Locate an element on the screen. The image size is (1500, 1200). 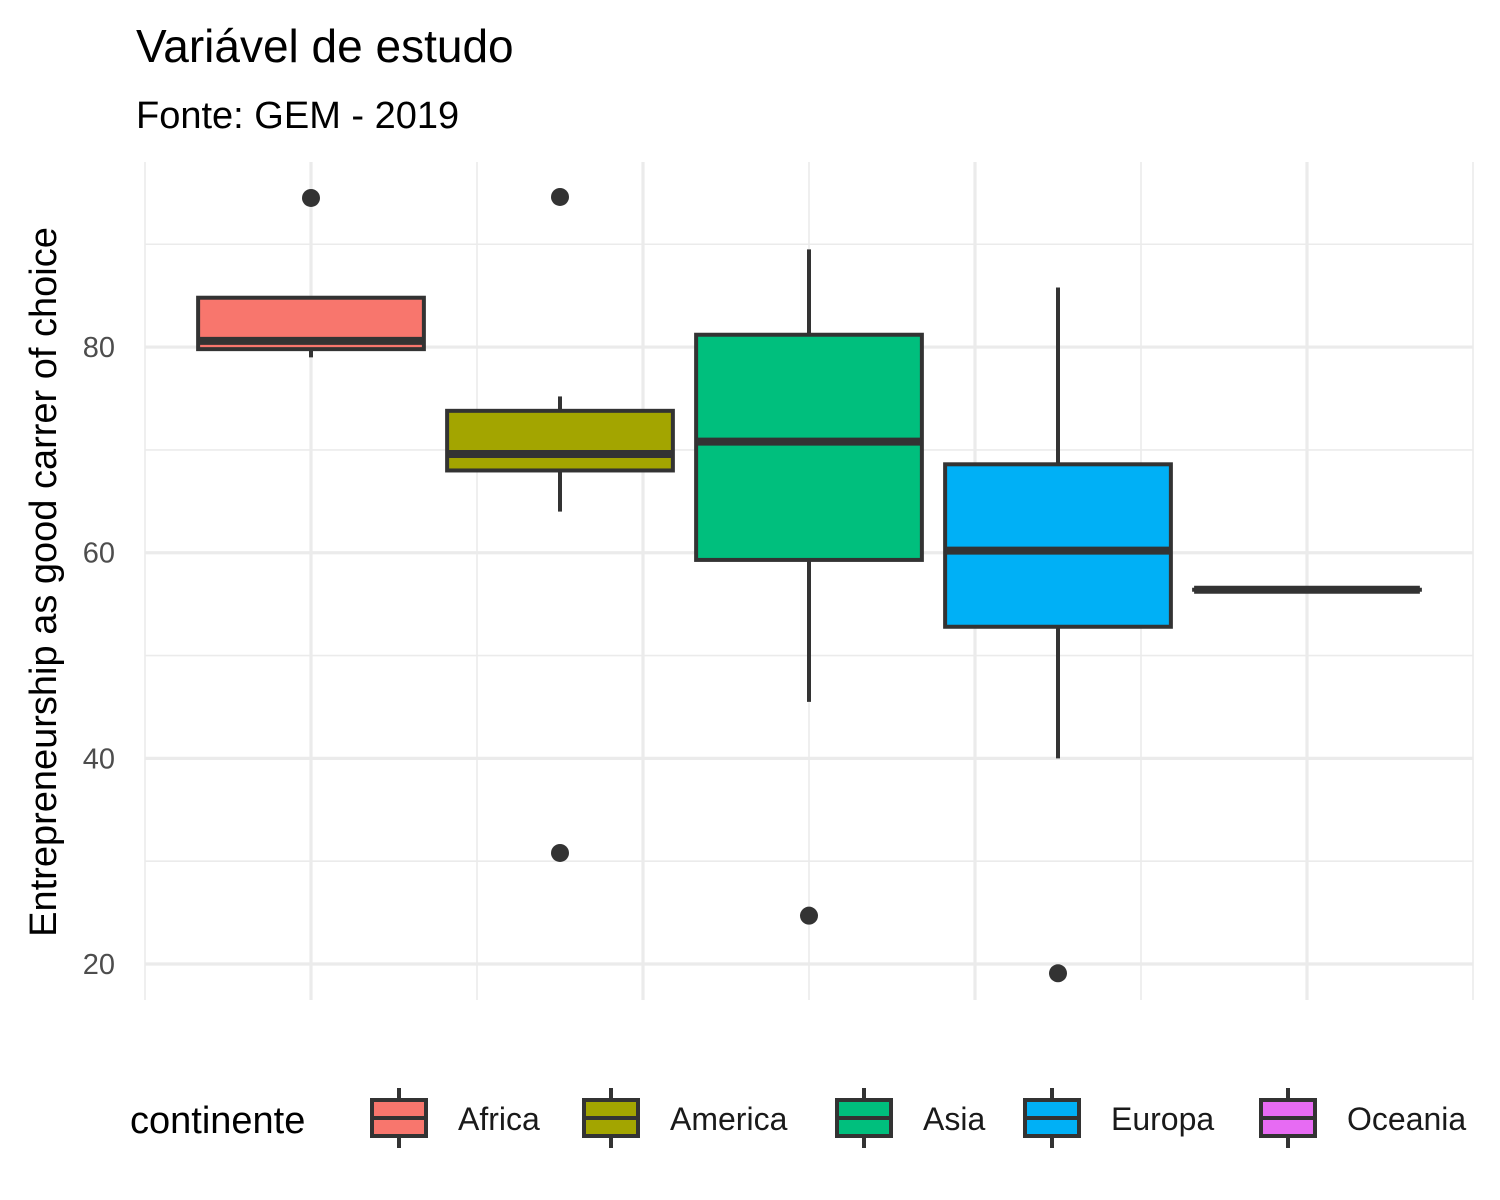
y-tick-label: 80 is located at coordinates (99, 348).